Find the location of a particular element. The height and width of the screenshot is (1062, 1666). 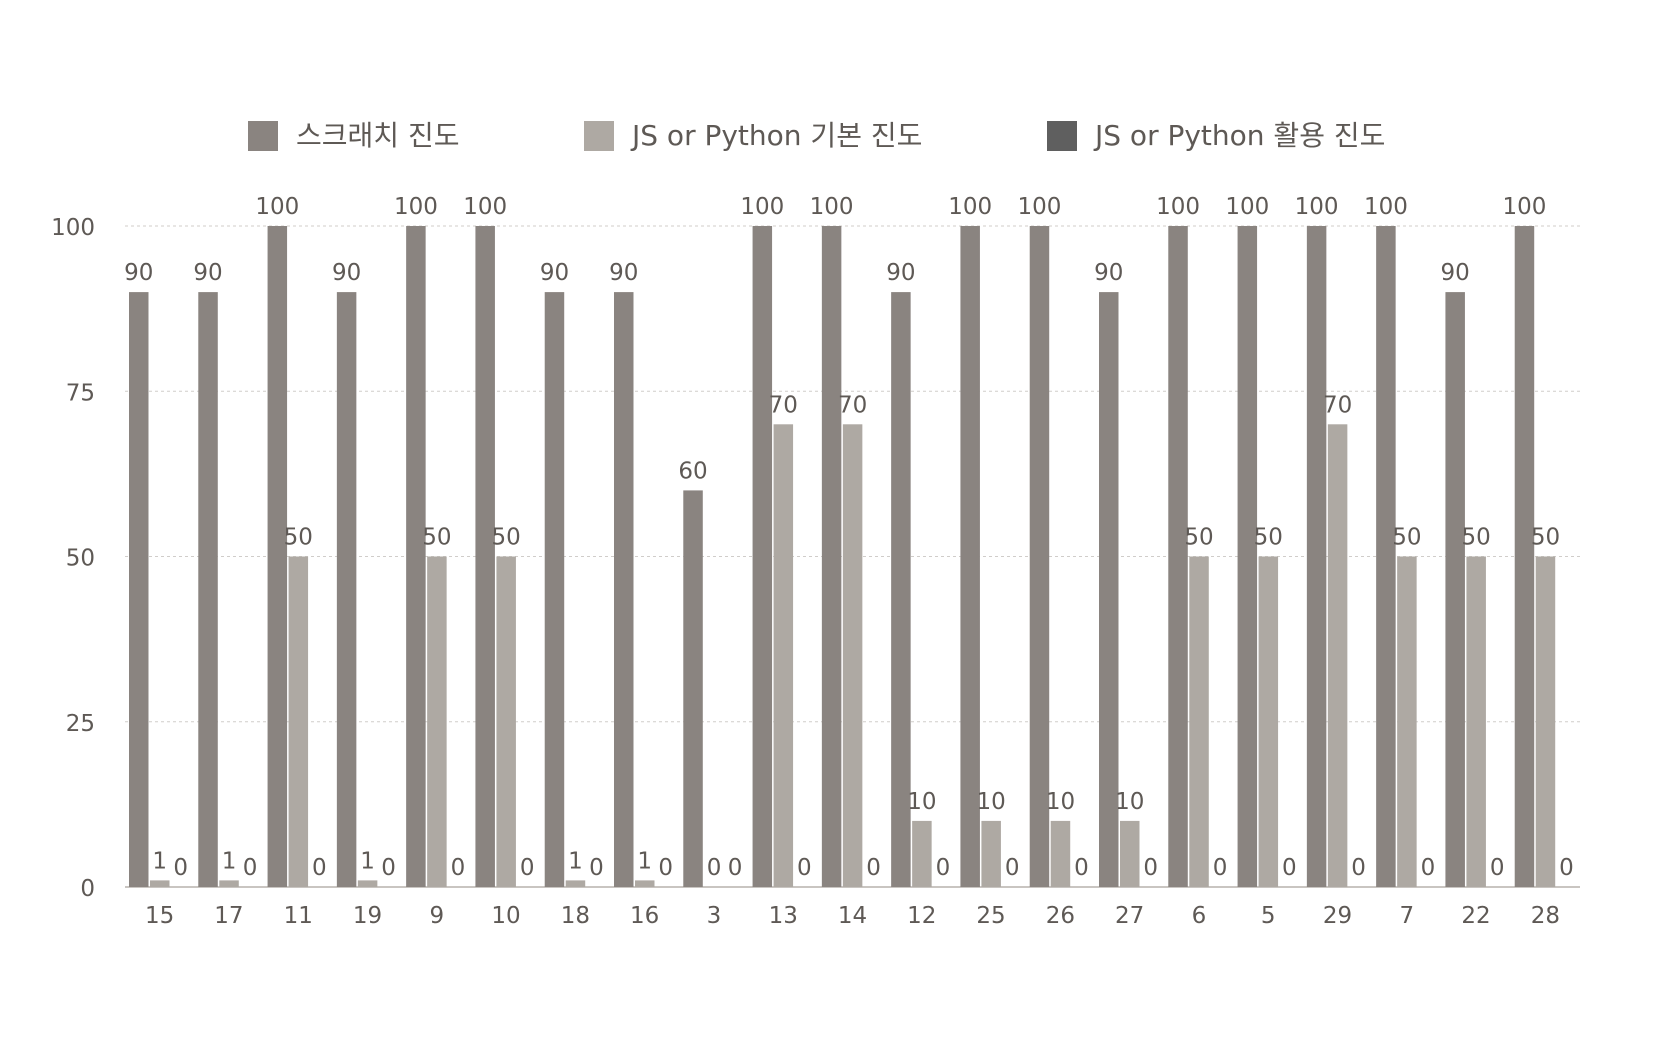

x-tick-label: 9 is located at coordinates (436, 916).